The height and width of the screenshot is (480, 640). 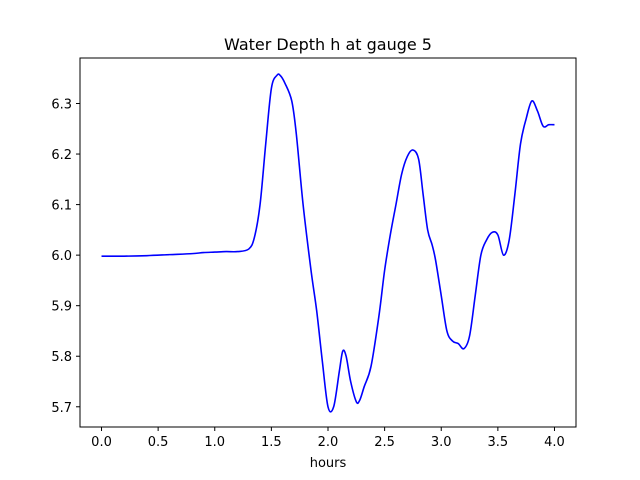 What do you see at coordinates (61, 357) in the screenshot?
I see `y-tick-label: 5.8` at bounding box center [61, 357].